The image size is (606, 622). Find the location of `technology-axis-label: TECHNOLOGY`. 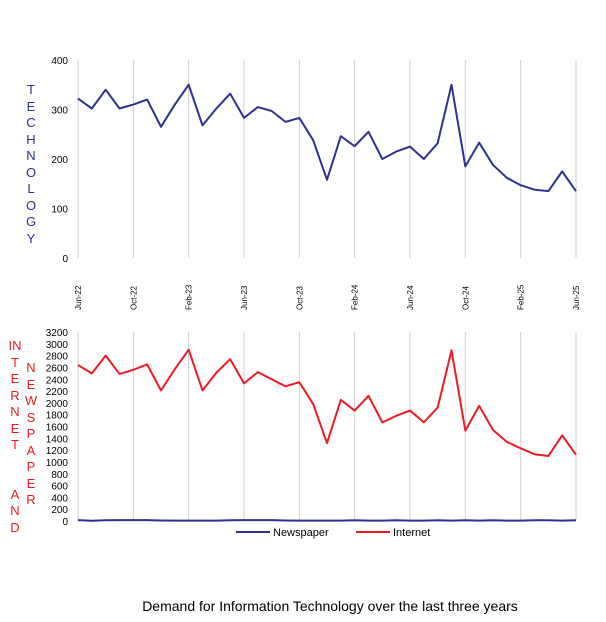

technology-axis-label: TECHNOLOGY is located at coordinates (31, 164).